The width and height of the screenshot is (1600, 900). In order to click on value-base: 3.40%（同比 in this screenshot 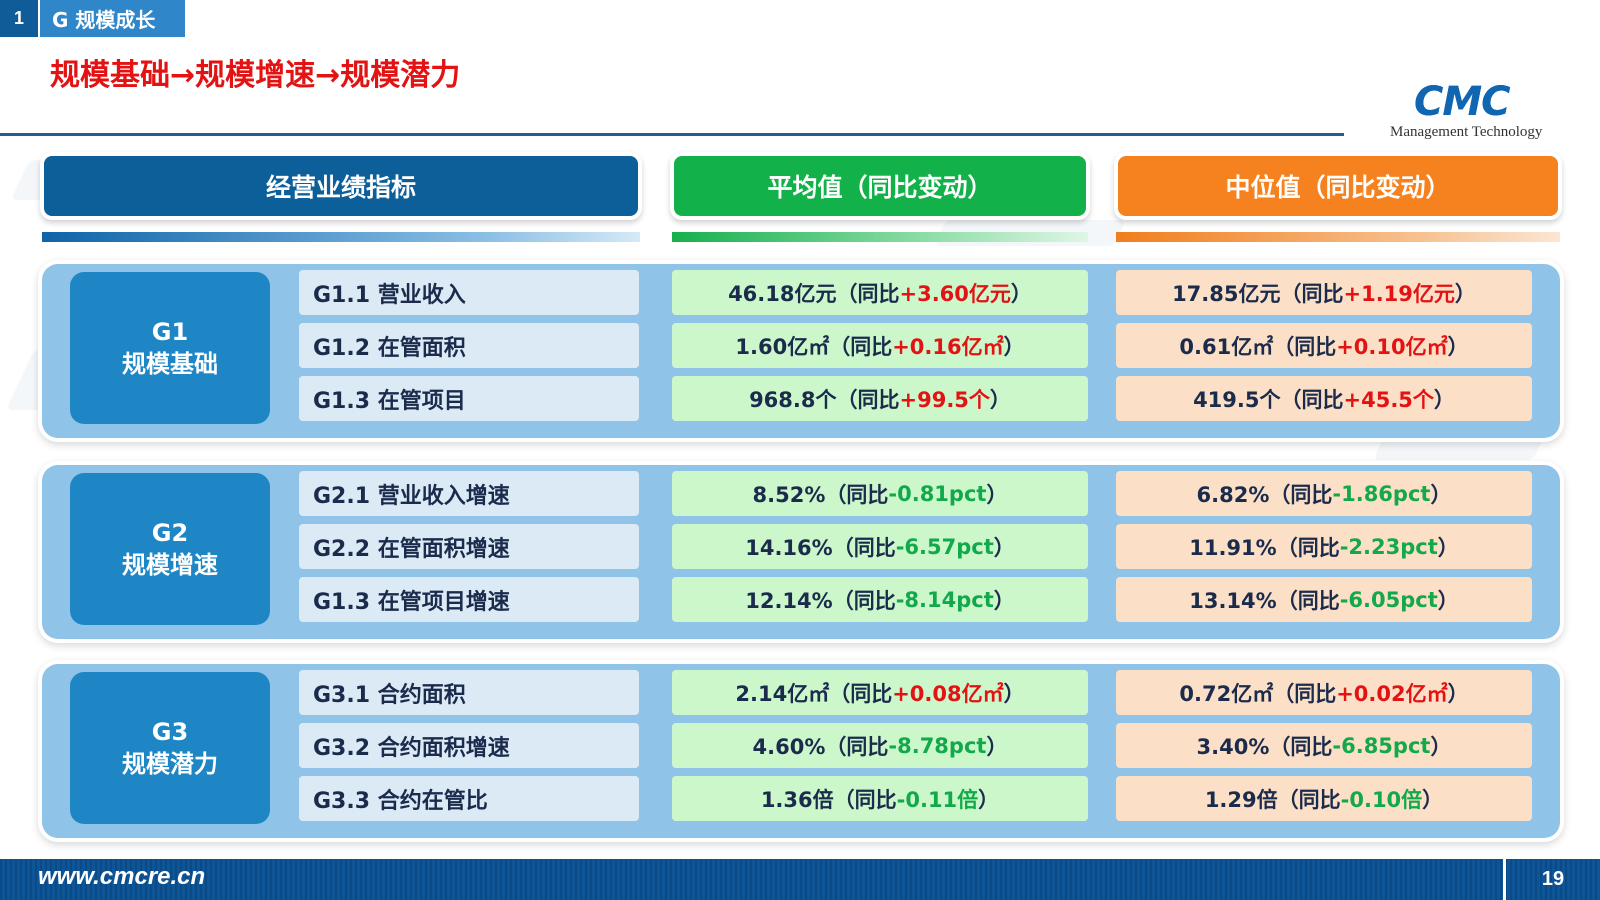, I will do `click(1264, 746)`.